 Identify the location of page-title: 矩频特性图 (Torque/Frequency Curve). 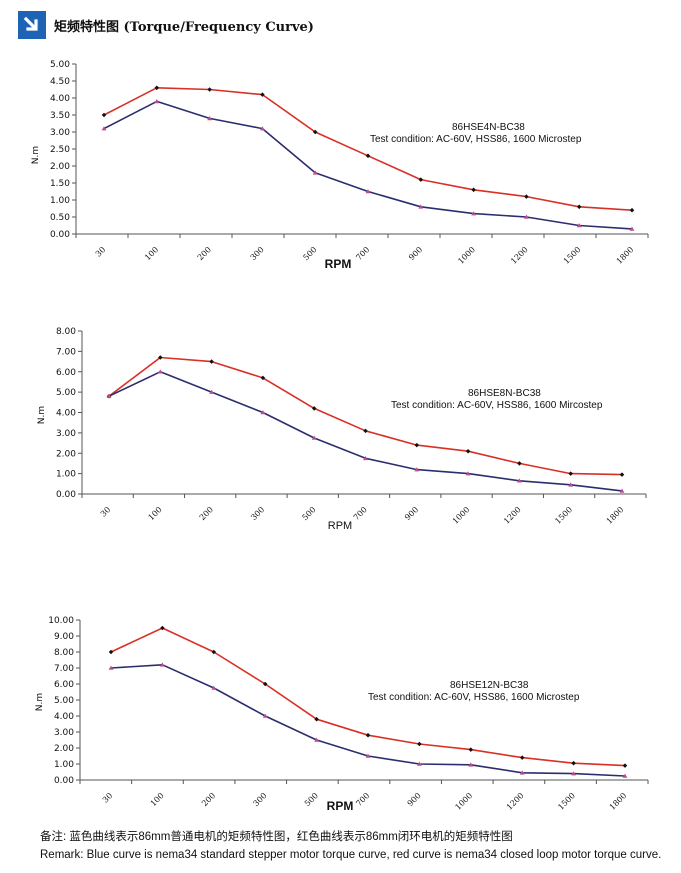
(184, 27).